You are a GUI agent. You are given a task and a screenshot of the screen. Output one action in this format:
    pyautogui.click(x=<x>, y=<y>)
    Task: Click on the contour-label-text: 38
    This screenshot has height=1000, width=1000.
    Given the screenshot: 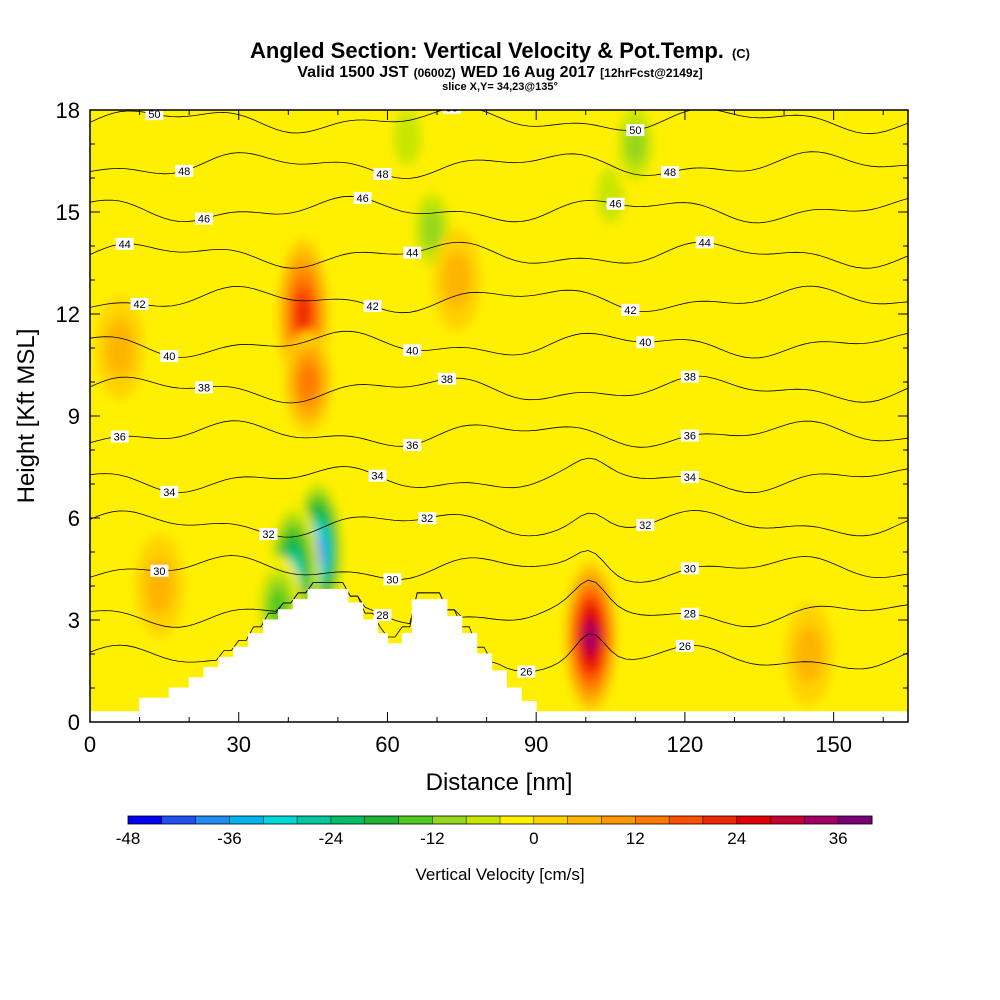 What is the action you would take?
    pyautogui.click(x=204, y=388)
    